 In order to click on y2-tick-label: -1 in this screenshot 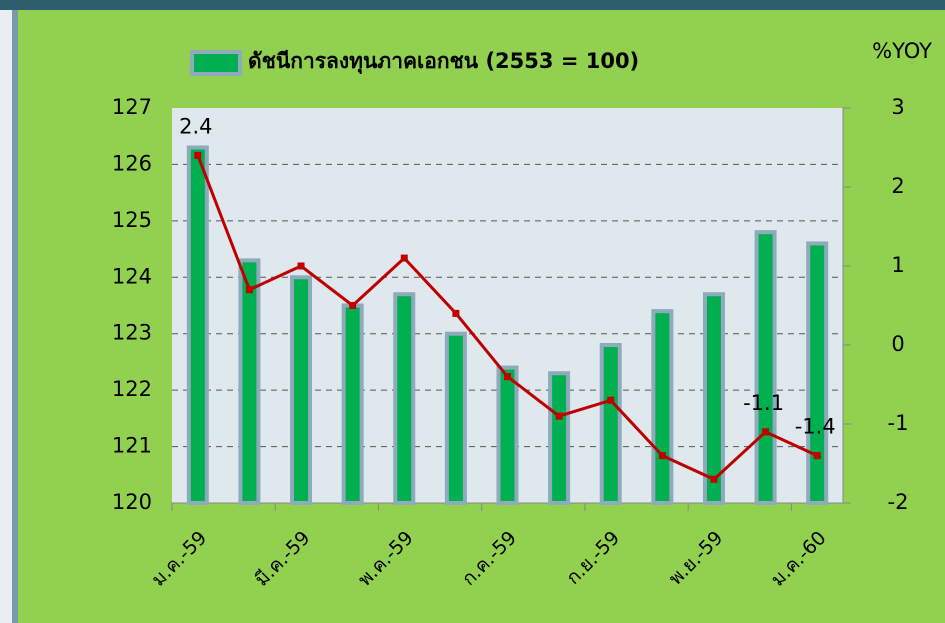, I will do `click(898, 423)`.